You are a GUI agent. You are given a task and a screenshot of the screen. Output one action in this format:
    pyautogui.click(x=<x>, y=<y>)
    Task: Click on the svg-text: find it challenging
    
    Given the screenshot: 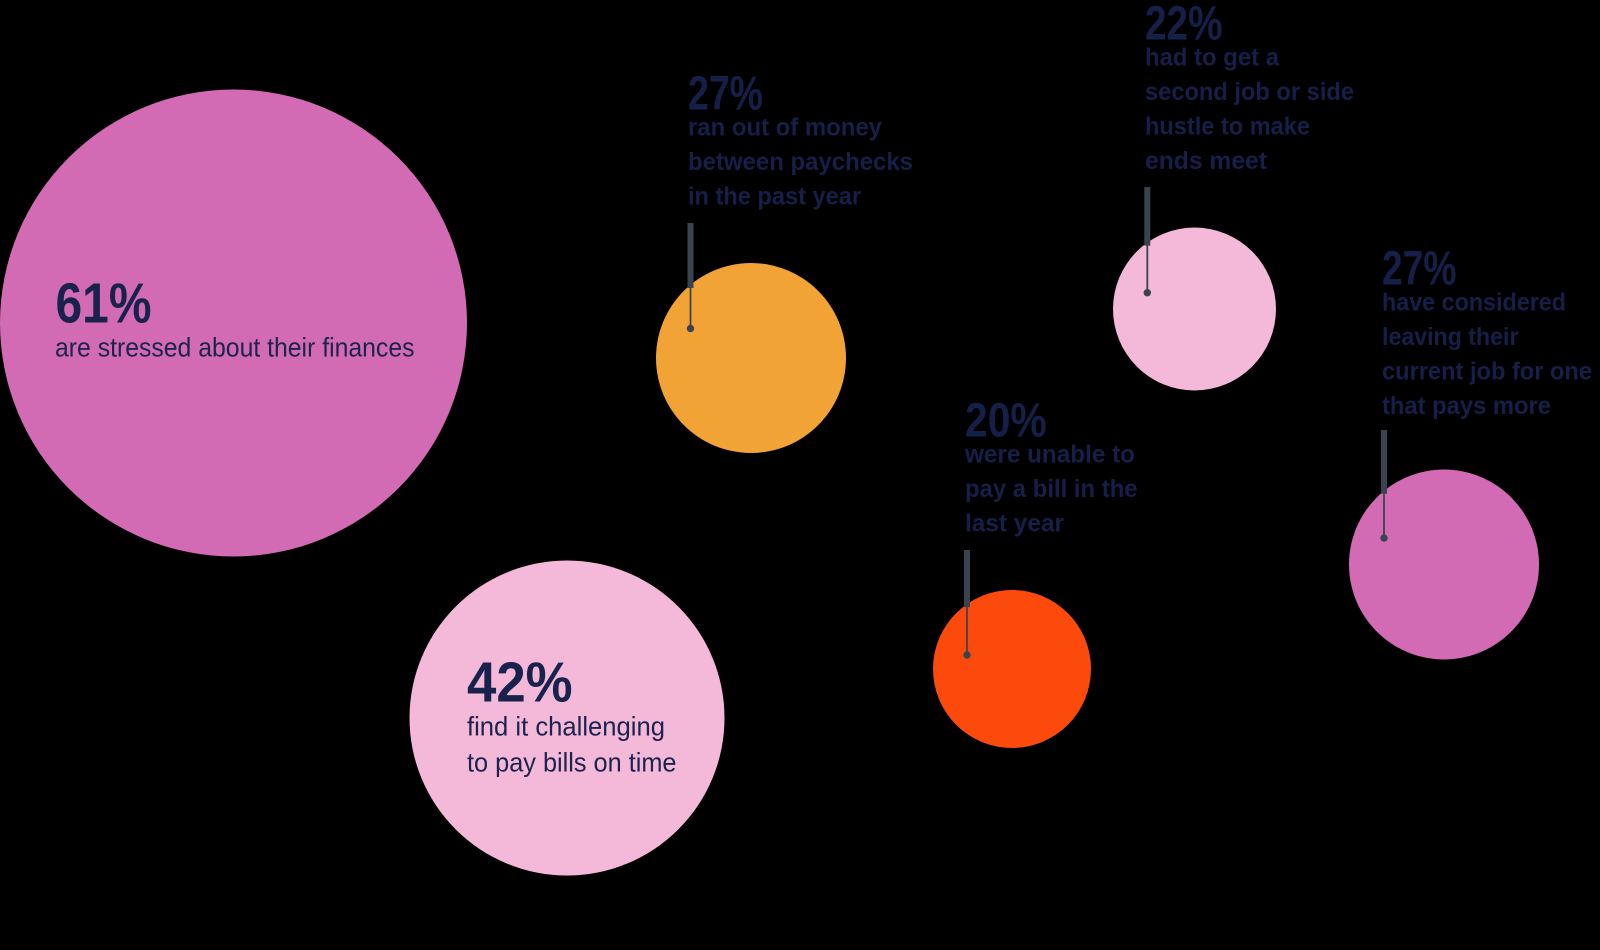 What is the action you would take?
    pyautogui.click(x=566, y=726)
    